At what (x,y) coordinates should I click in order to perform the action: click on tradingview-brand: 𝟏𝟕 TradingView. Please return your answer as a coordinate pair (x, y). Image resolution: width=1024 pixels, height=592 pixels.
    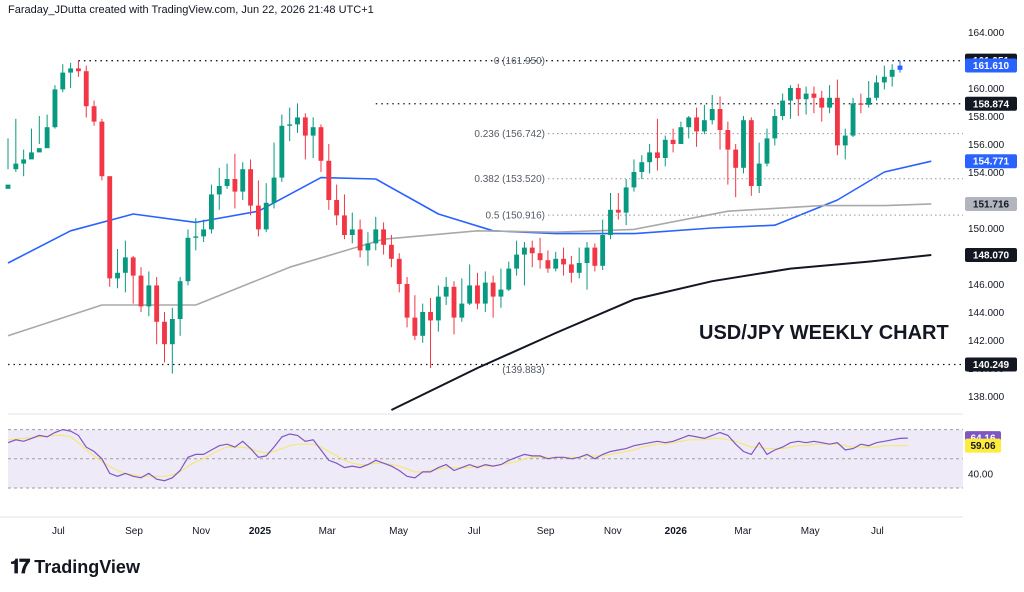
    Looking at the image, I should click on (75, 567).